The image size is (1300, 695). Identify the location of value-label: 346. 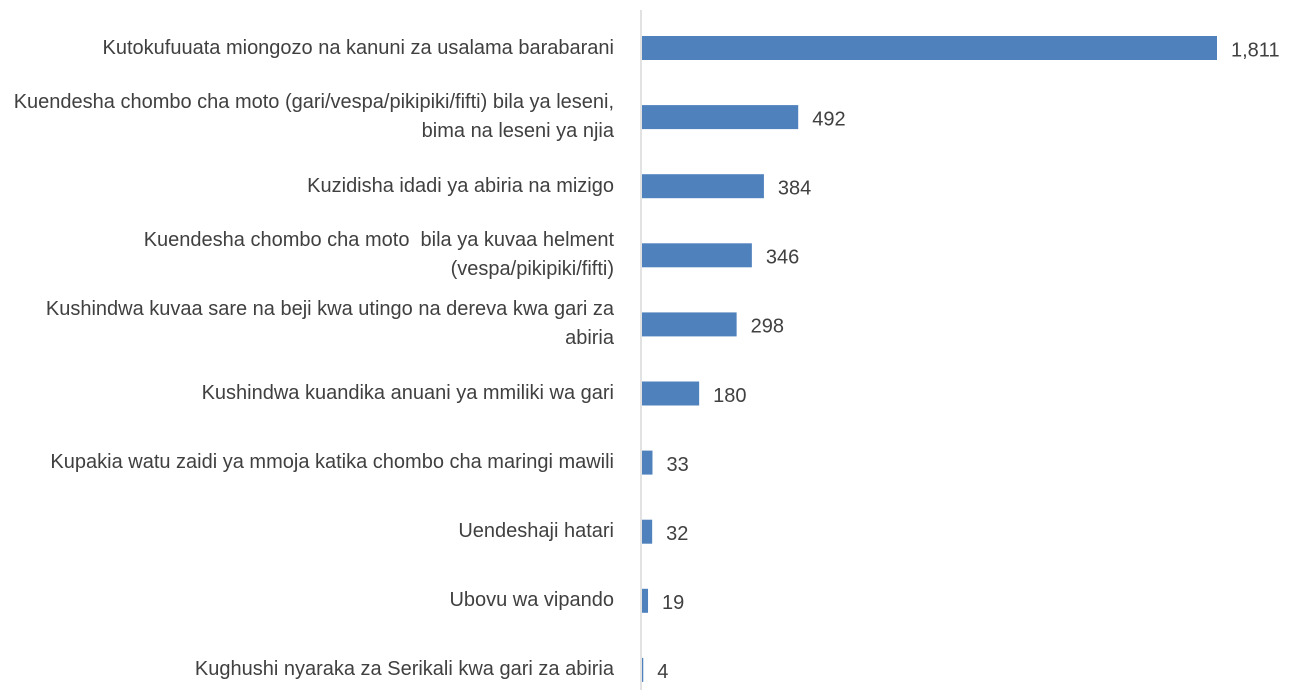
(782, 258).